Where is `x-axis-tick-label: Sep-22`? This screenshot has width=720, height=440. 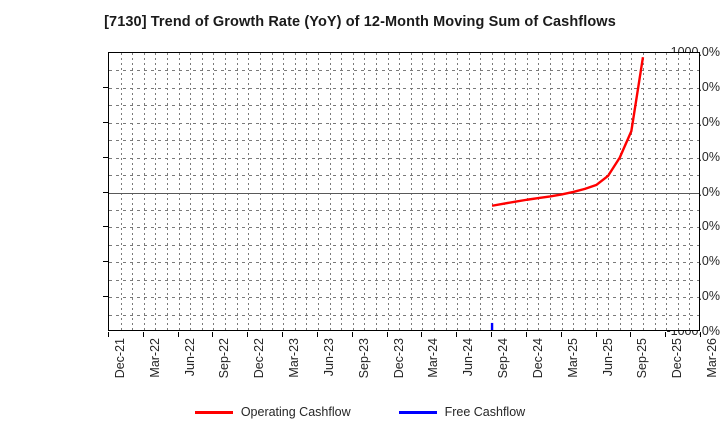
x-axis-tick-label: Sep-22 is located at coordinates (224, 358).